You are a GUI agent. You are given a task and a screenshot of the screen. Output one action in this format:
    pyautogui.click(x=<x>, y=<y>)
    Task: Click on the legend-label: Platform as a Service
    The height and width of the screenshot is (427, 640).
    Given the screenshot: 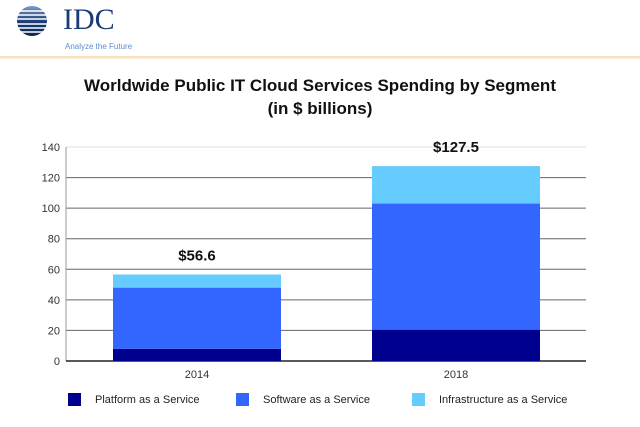 What is the action you would take?
    pyautogui.click(x=147, y=399)
    